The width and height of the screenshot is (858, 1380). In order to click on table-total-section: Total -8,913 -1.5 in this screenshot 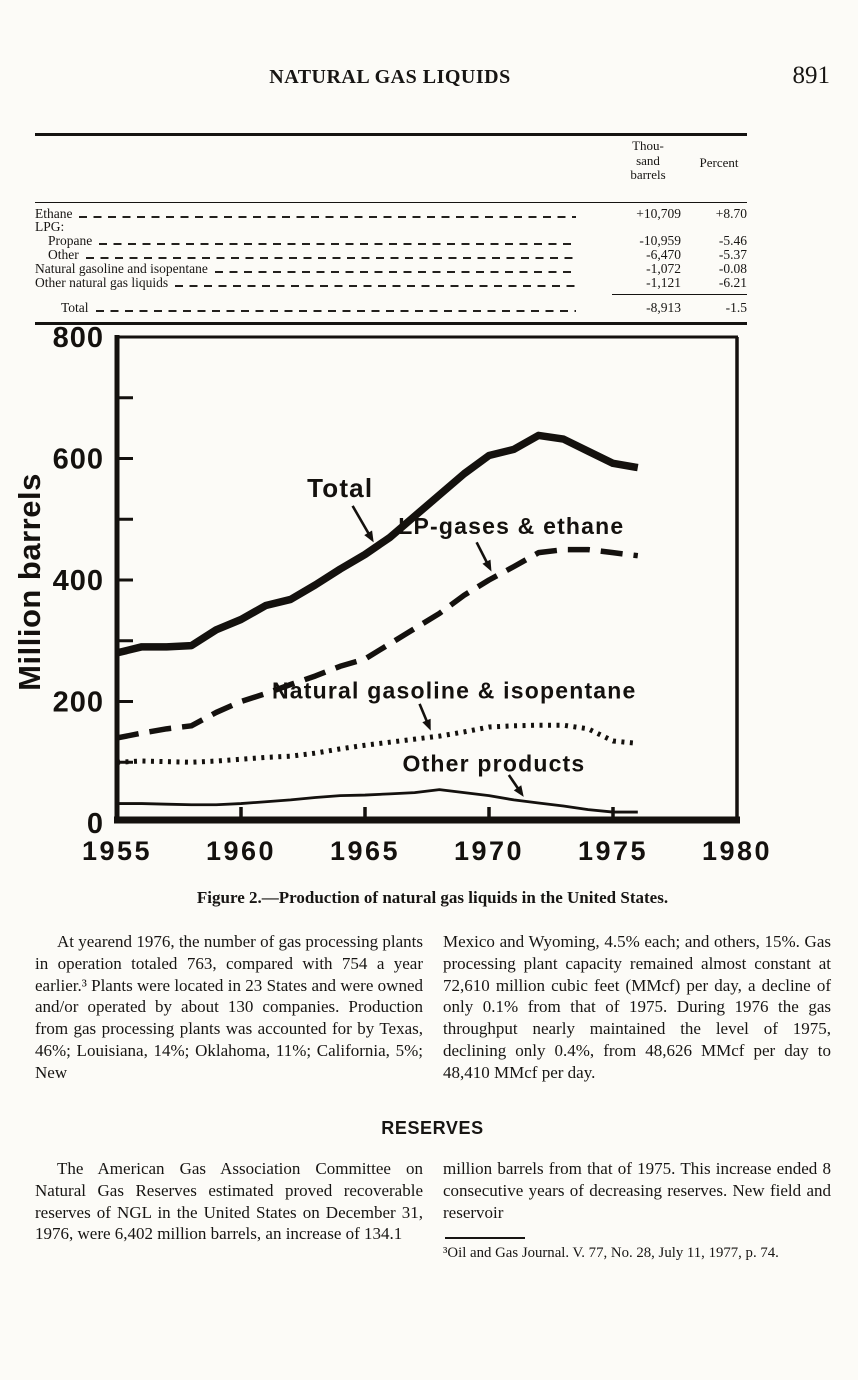, I will do `click(391, 308)`.